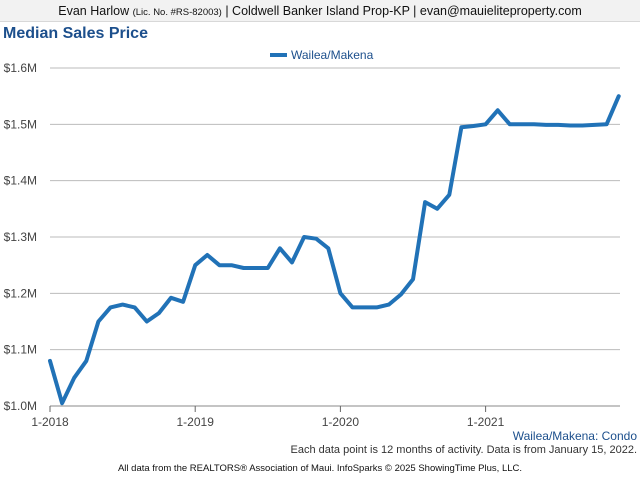 The image size is (640, 480). What do you see at coordinates (332, 55) in the screenshot?
I see `legend-label: Wailea/Makena` at bounding box center [332, 55].